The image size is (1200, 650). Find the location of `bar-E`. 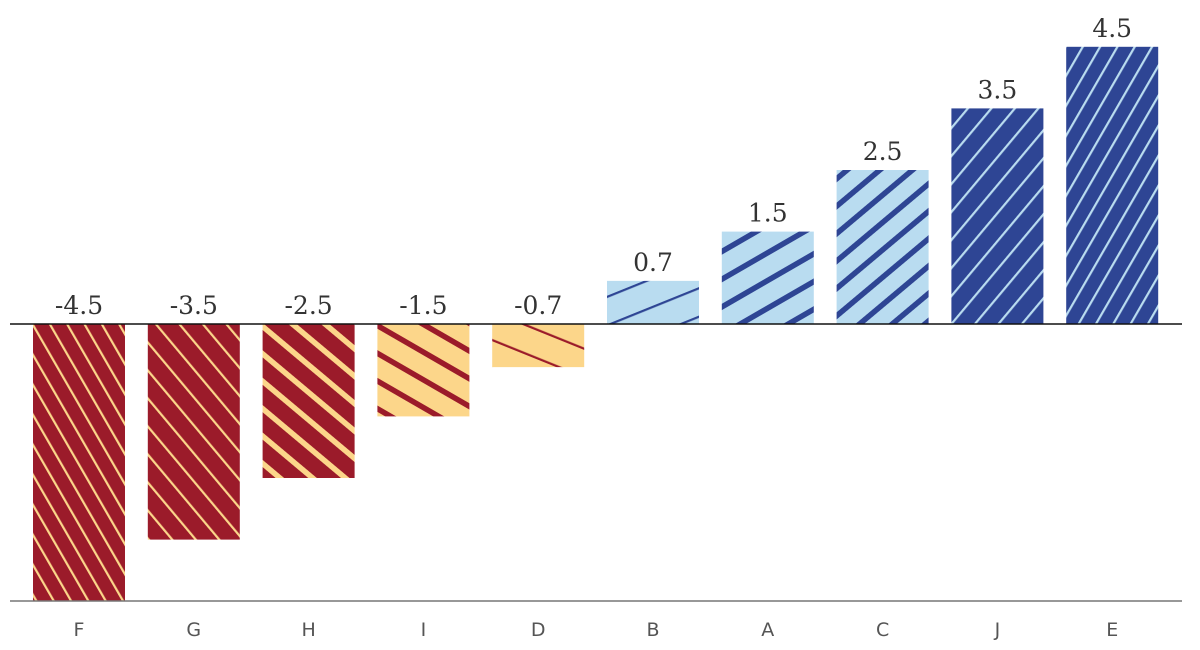

bar-E is located at coordinates (1112, 185).